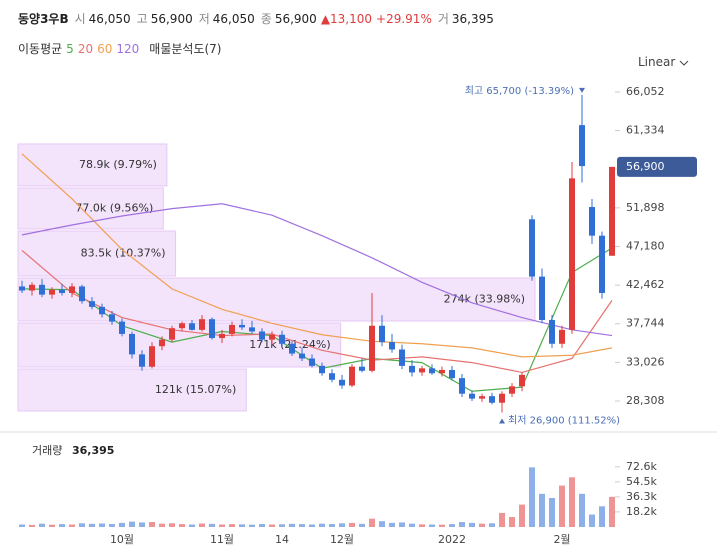  What do you see at coordinates (289, 344) in the screenshot?
I see `profile-label: 171k (21.24%)` at bounding box center [289, 344].